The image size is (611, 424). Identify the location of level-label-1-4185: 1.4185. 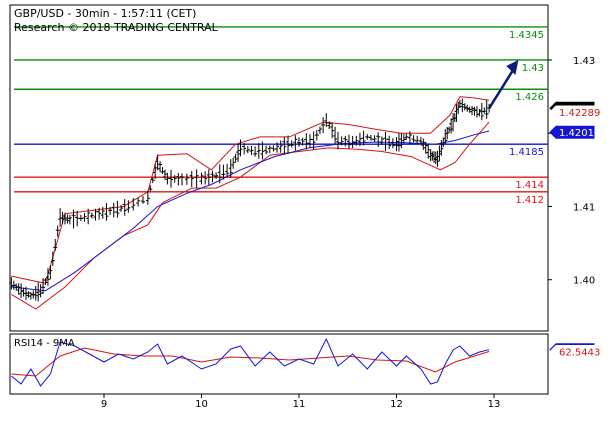
(526, 152).